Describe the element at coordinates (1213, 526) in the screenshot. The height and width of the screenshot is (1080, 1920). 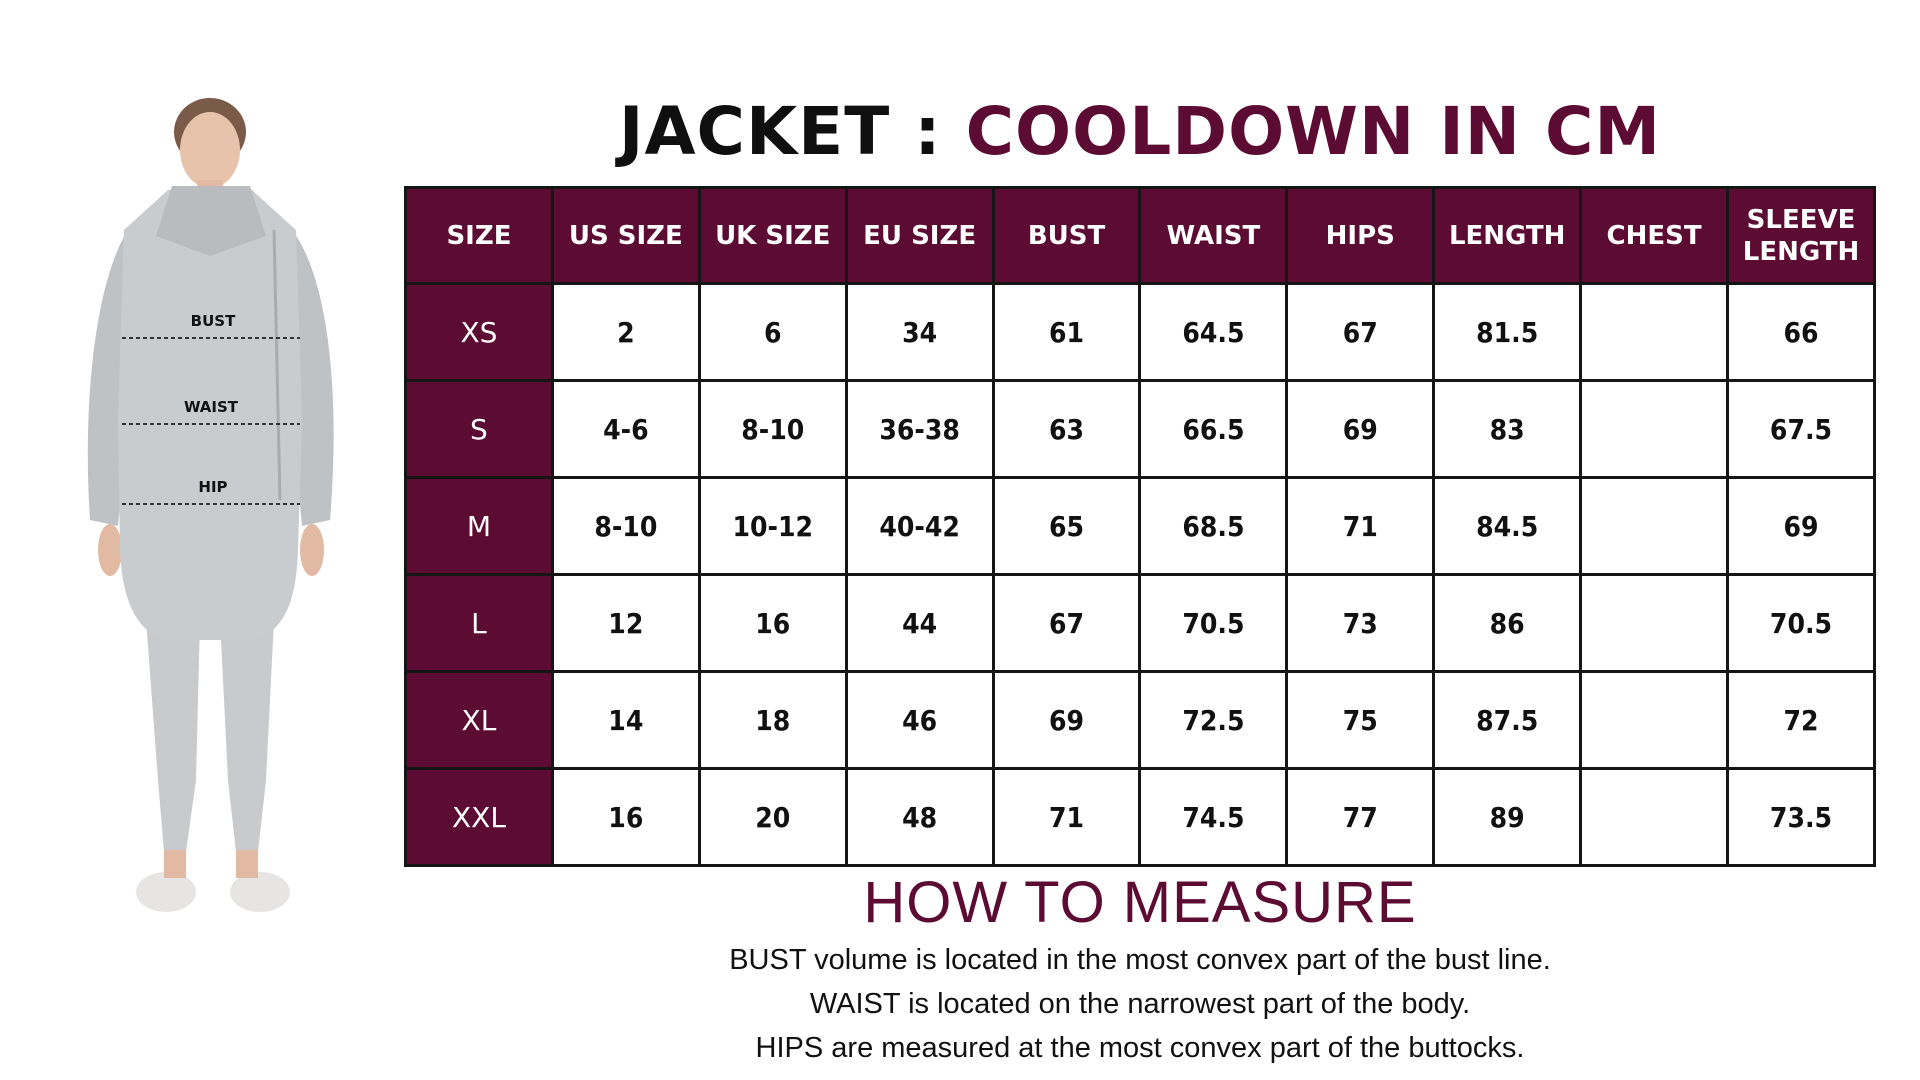
I see `table-cell: 68.5` at that location.